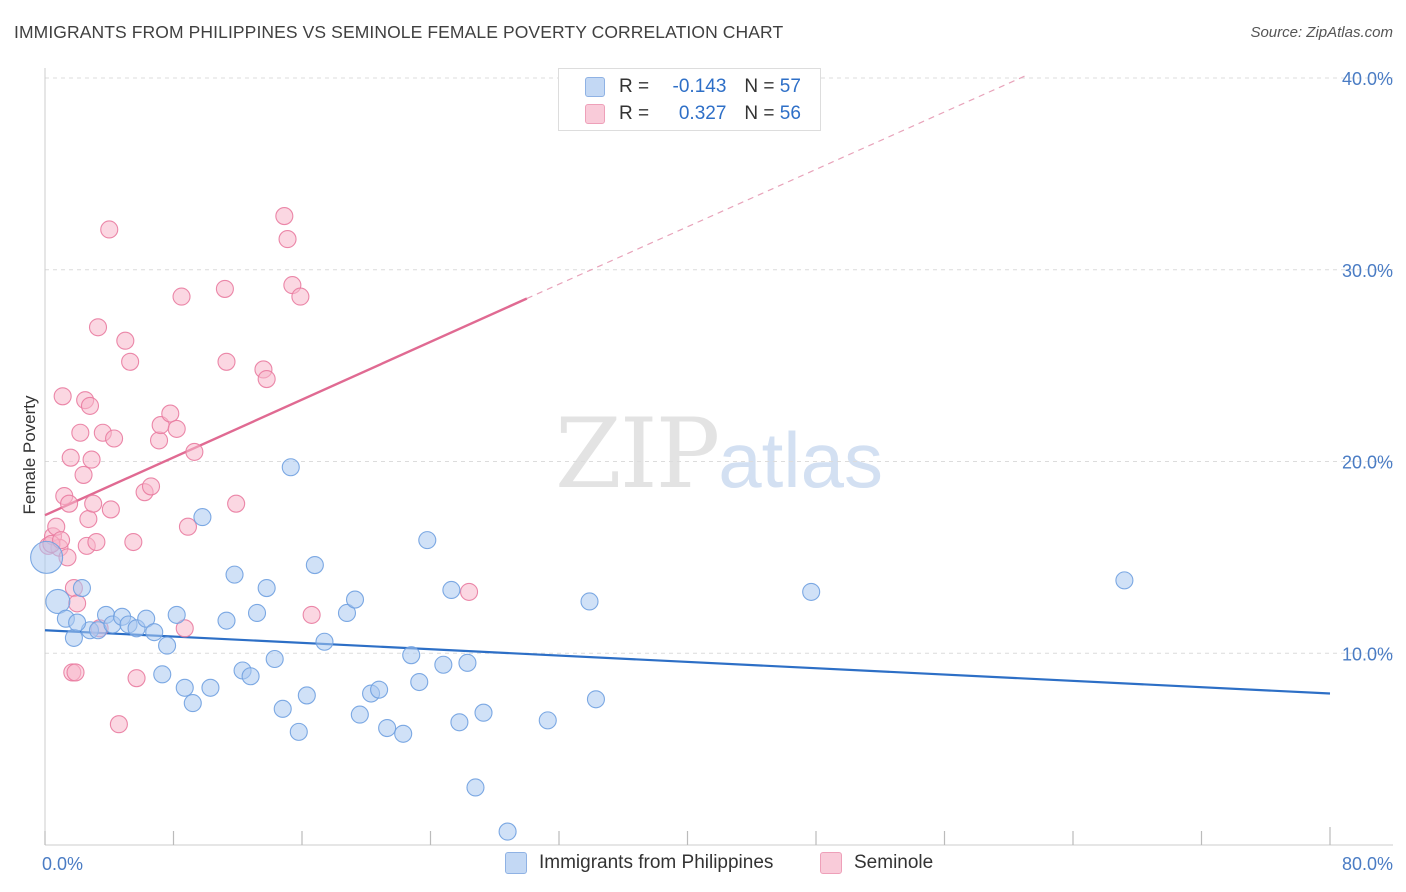  I want to click on legend-n-value: 56, so click(790, 113).